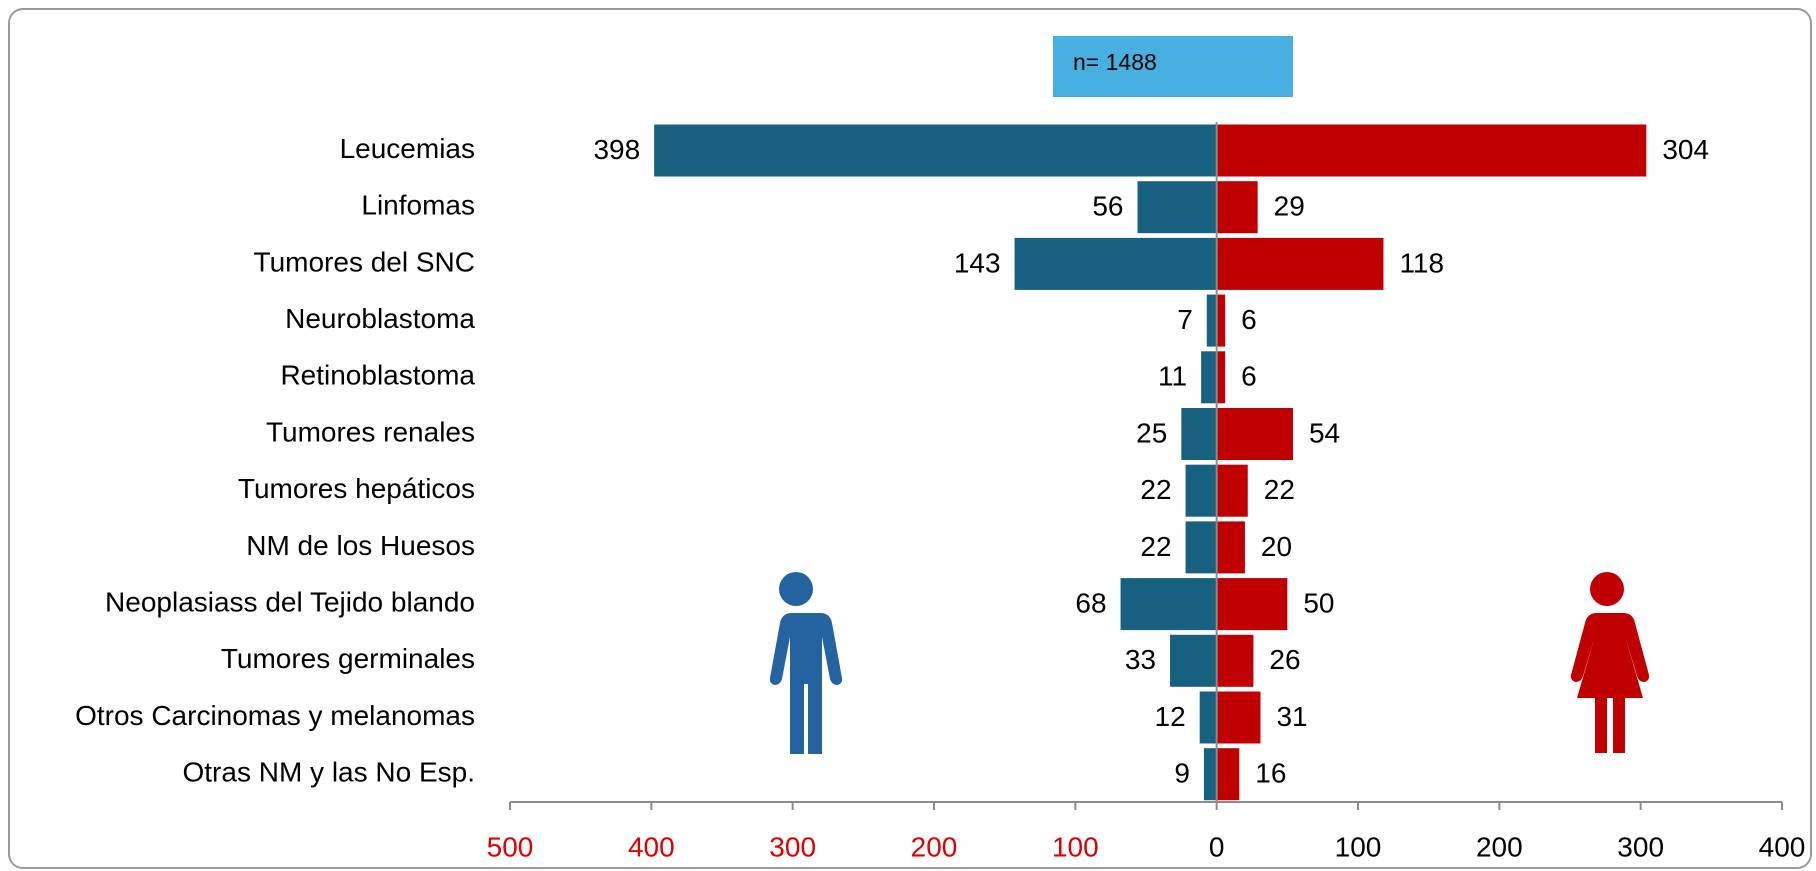  What do you see at coordinates (380, 318) in the screenshot?
I see `category-label: Neuroblastoma` at bounding box center [380, 318].